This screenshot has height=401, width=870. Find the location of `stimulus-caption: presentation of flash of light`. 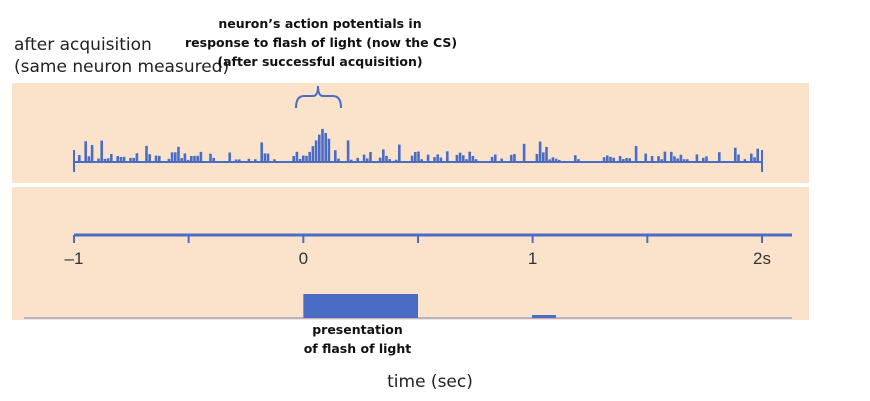

stimulus-caption: presentation of flash of light is located at coordinates (357, 339).